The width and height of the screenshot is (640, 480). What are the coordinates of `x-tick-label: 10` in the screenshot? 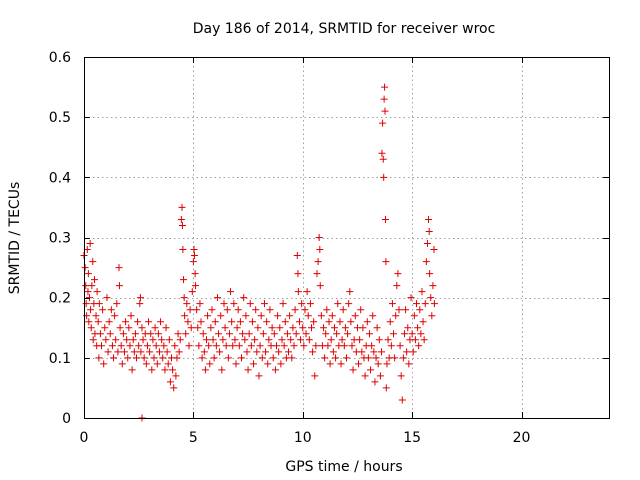 It's located at (303, 438).